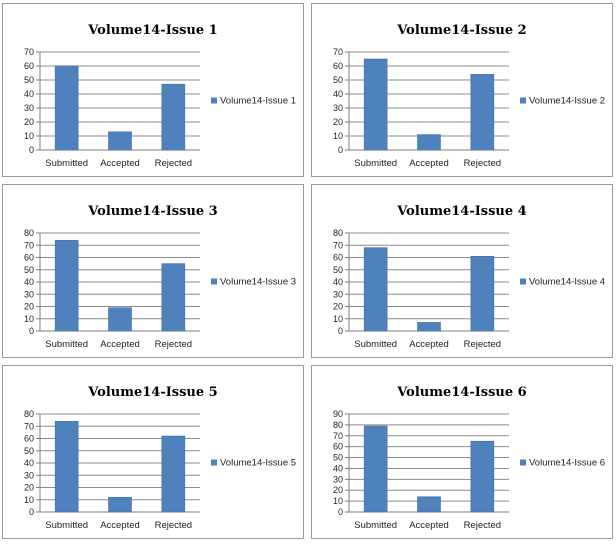  I want to click on legend-label: Volume14-Issue 5, so click(258, 463).